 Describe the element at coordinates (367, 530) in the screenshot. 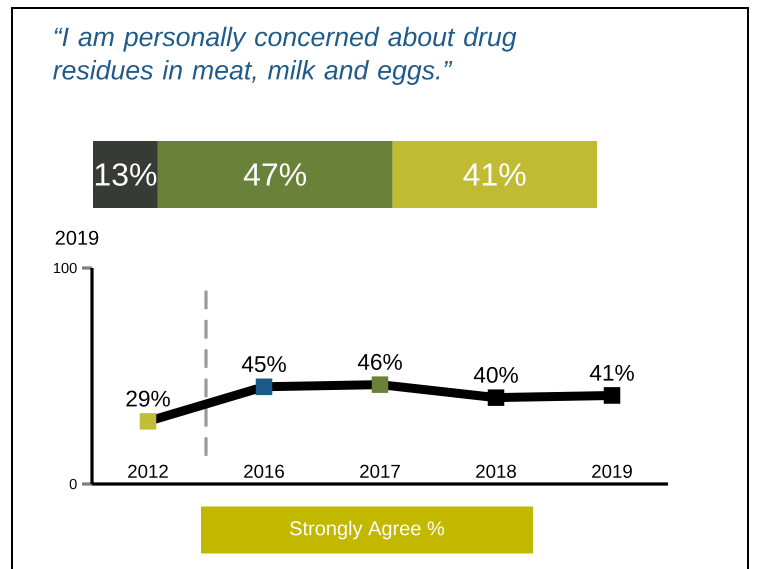

I see `x-axis-title: Strongly Agree %` at that location.